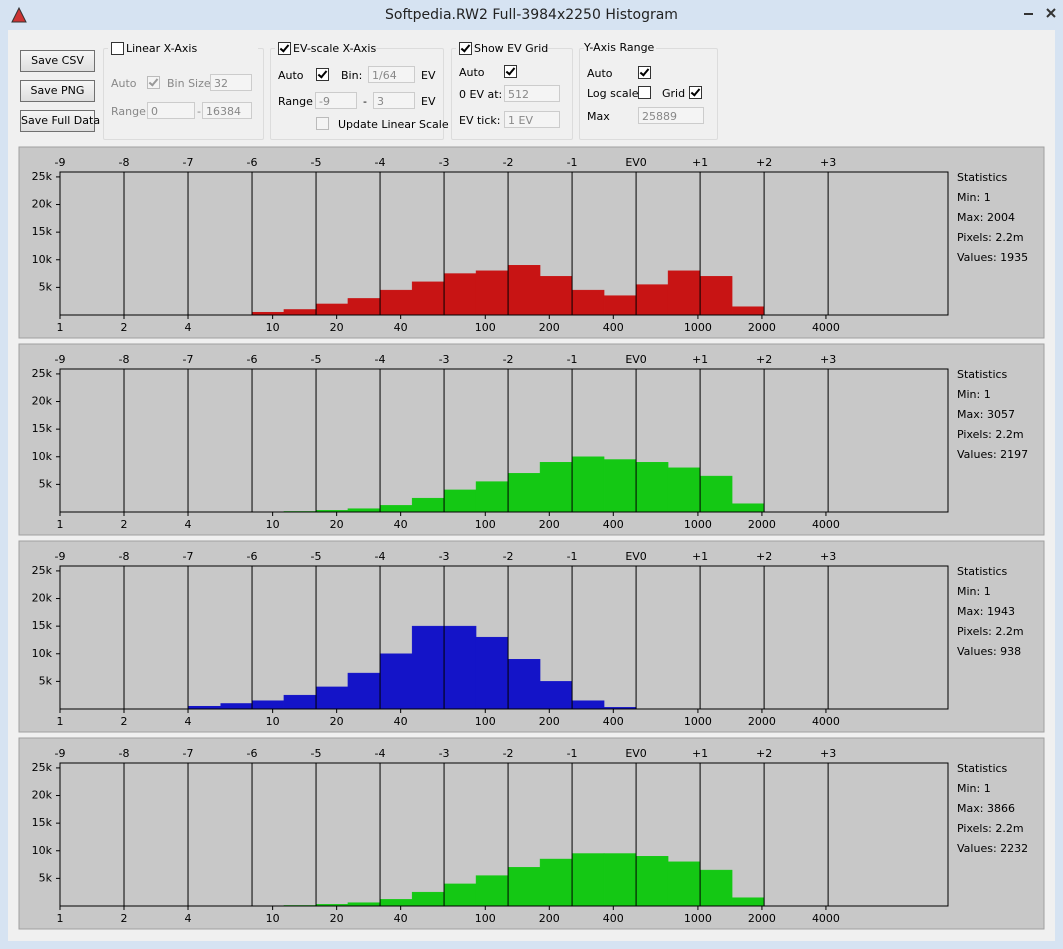 Image resolution: width=1063 pixels, height=949 pixels. What do you see at coordinates (380, 162) in the screenshot?
I see `ev-tick-label: -4` at bounding box center [380, 162].